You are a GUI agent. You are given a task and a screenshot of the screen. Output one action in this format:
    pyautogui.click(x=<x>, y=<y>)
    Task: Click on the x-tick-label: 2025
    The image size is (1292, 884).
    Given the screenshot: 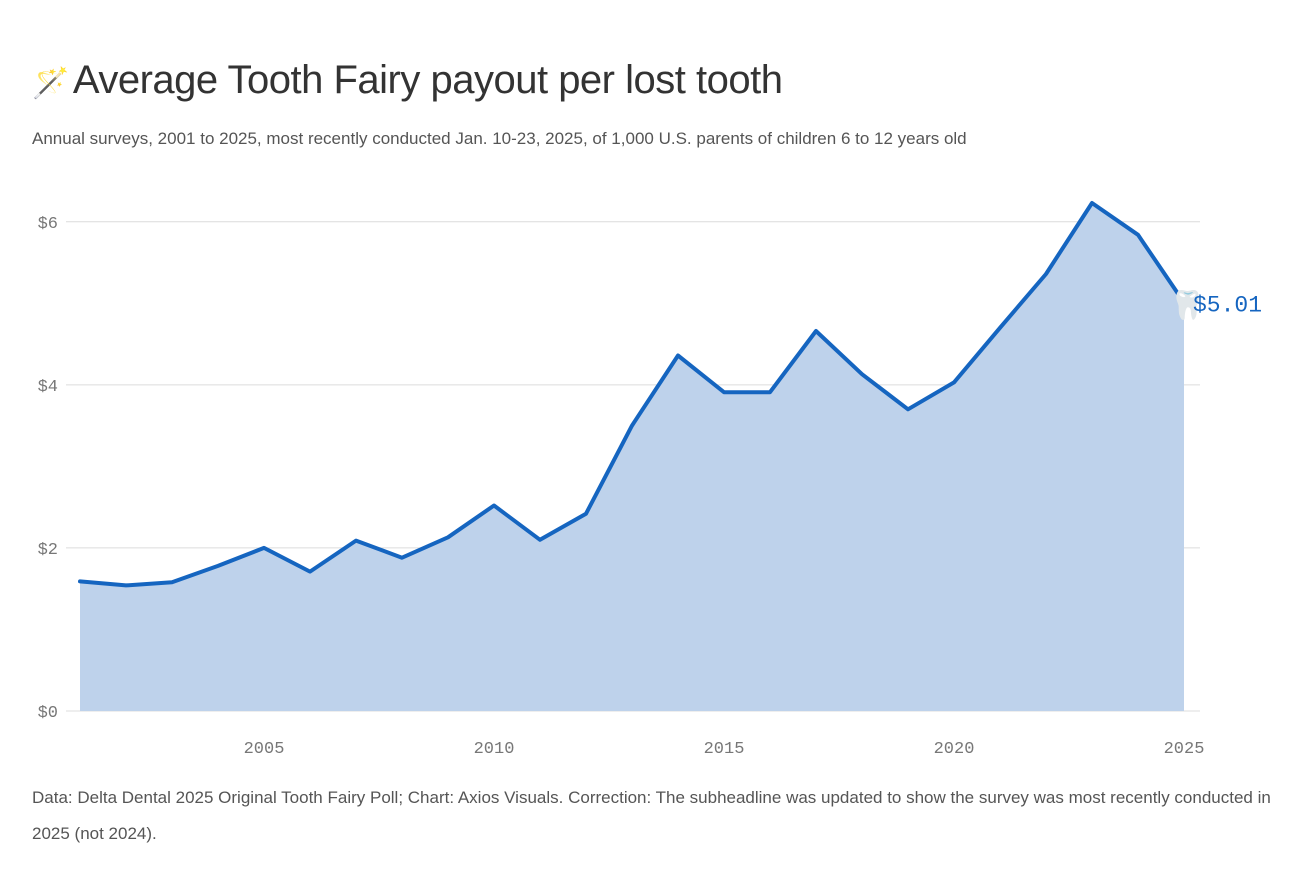 What is the action you would take?
    pyautogui.click(x=1184, y=749)
    